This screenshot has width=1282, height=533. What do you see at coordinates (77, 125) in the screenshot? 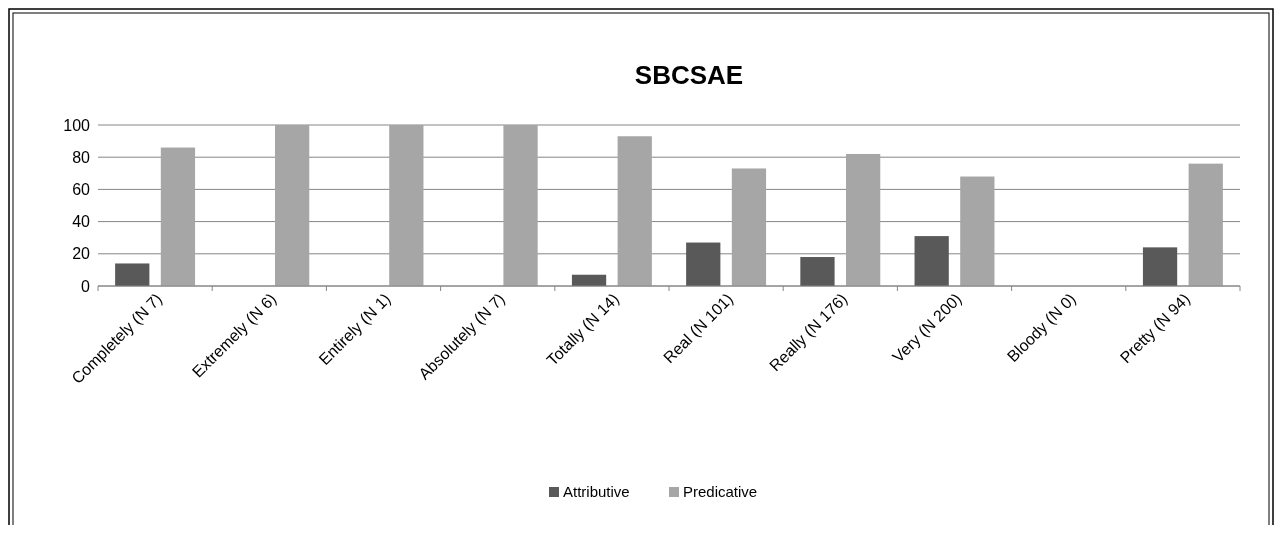
I see `y-tick-label: 100` at bounding box center [77, 125].